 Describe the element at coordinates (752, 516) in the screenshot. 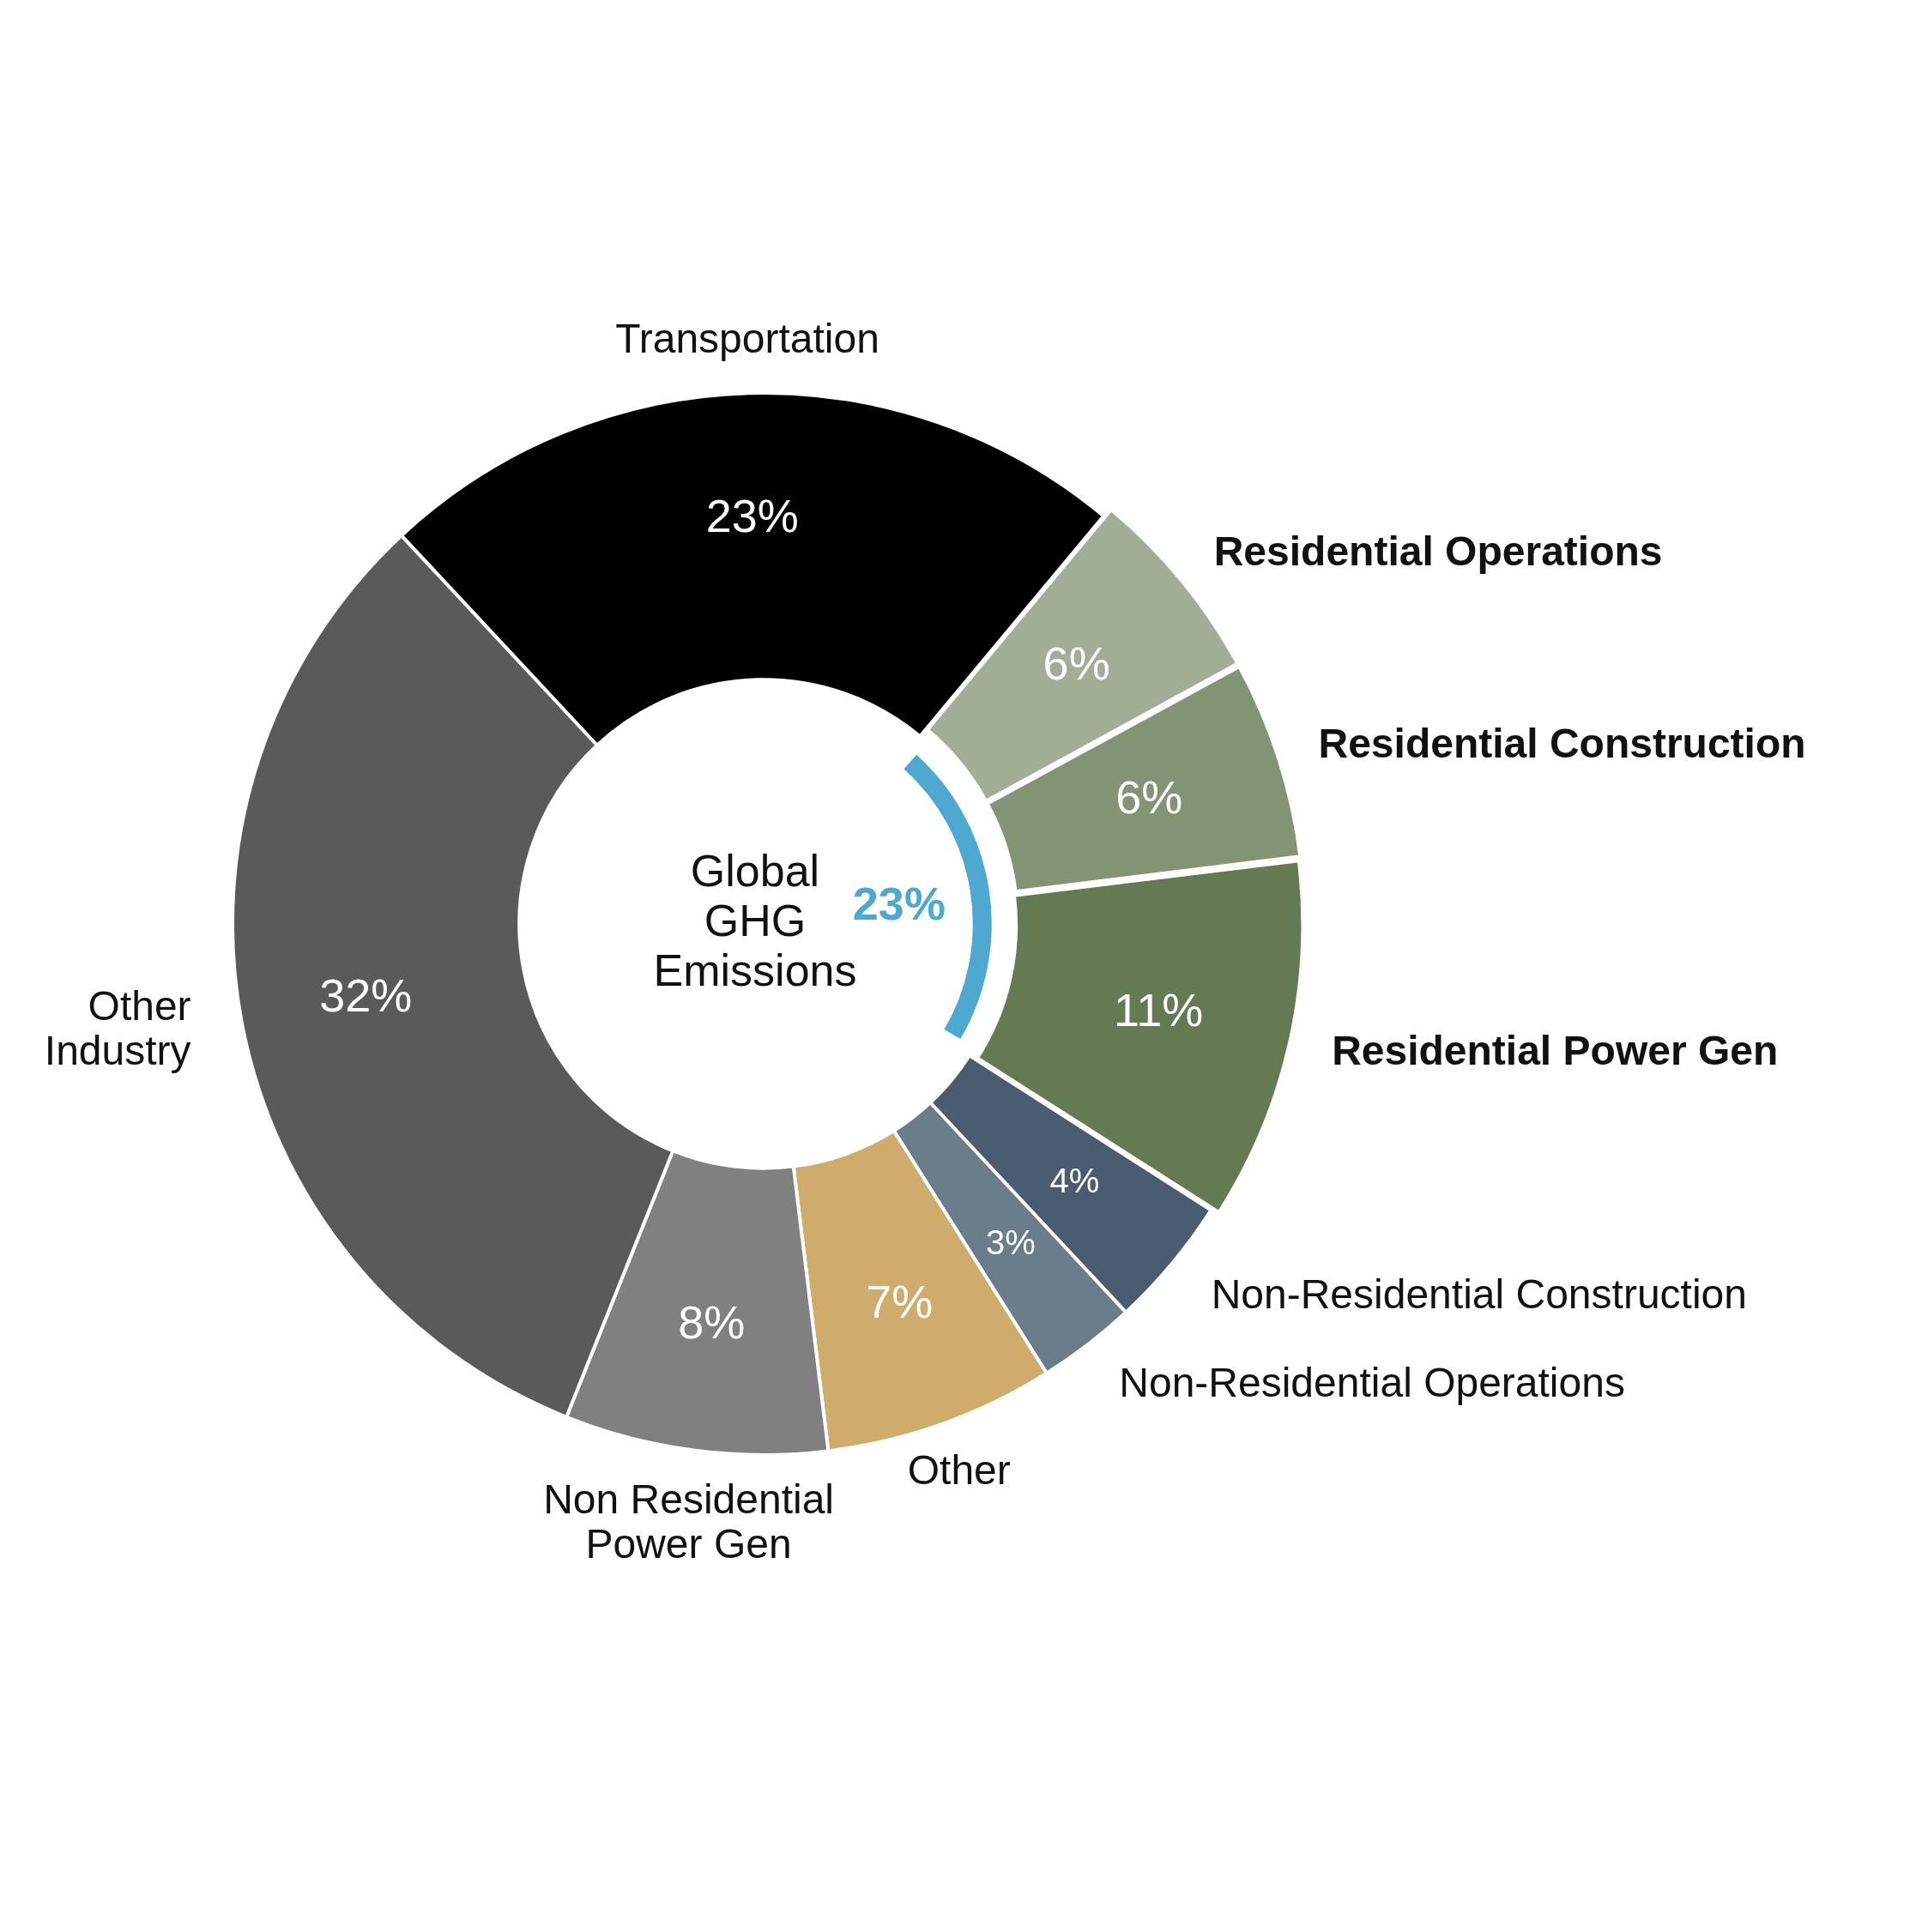

I see `data-label: 23%` at that location.